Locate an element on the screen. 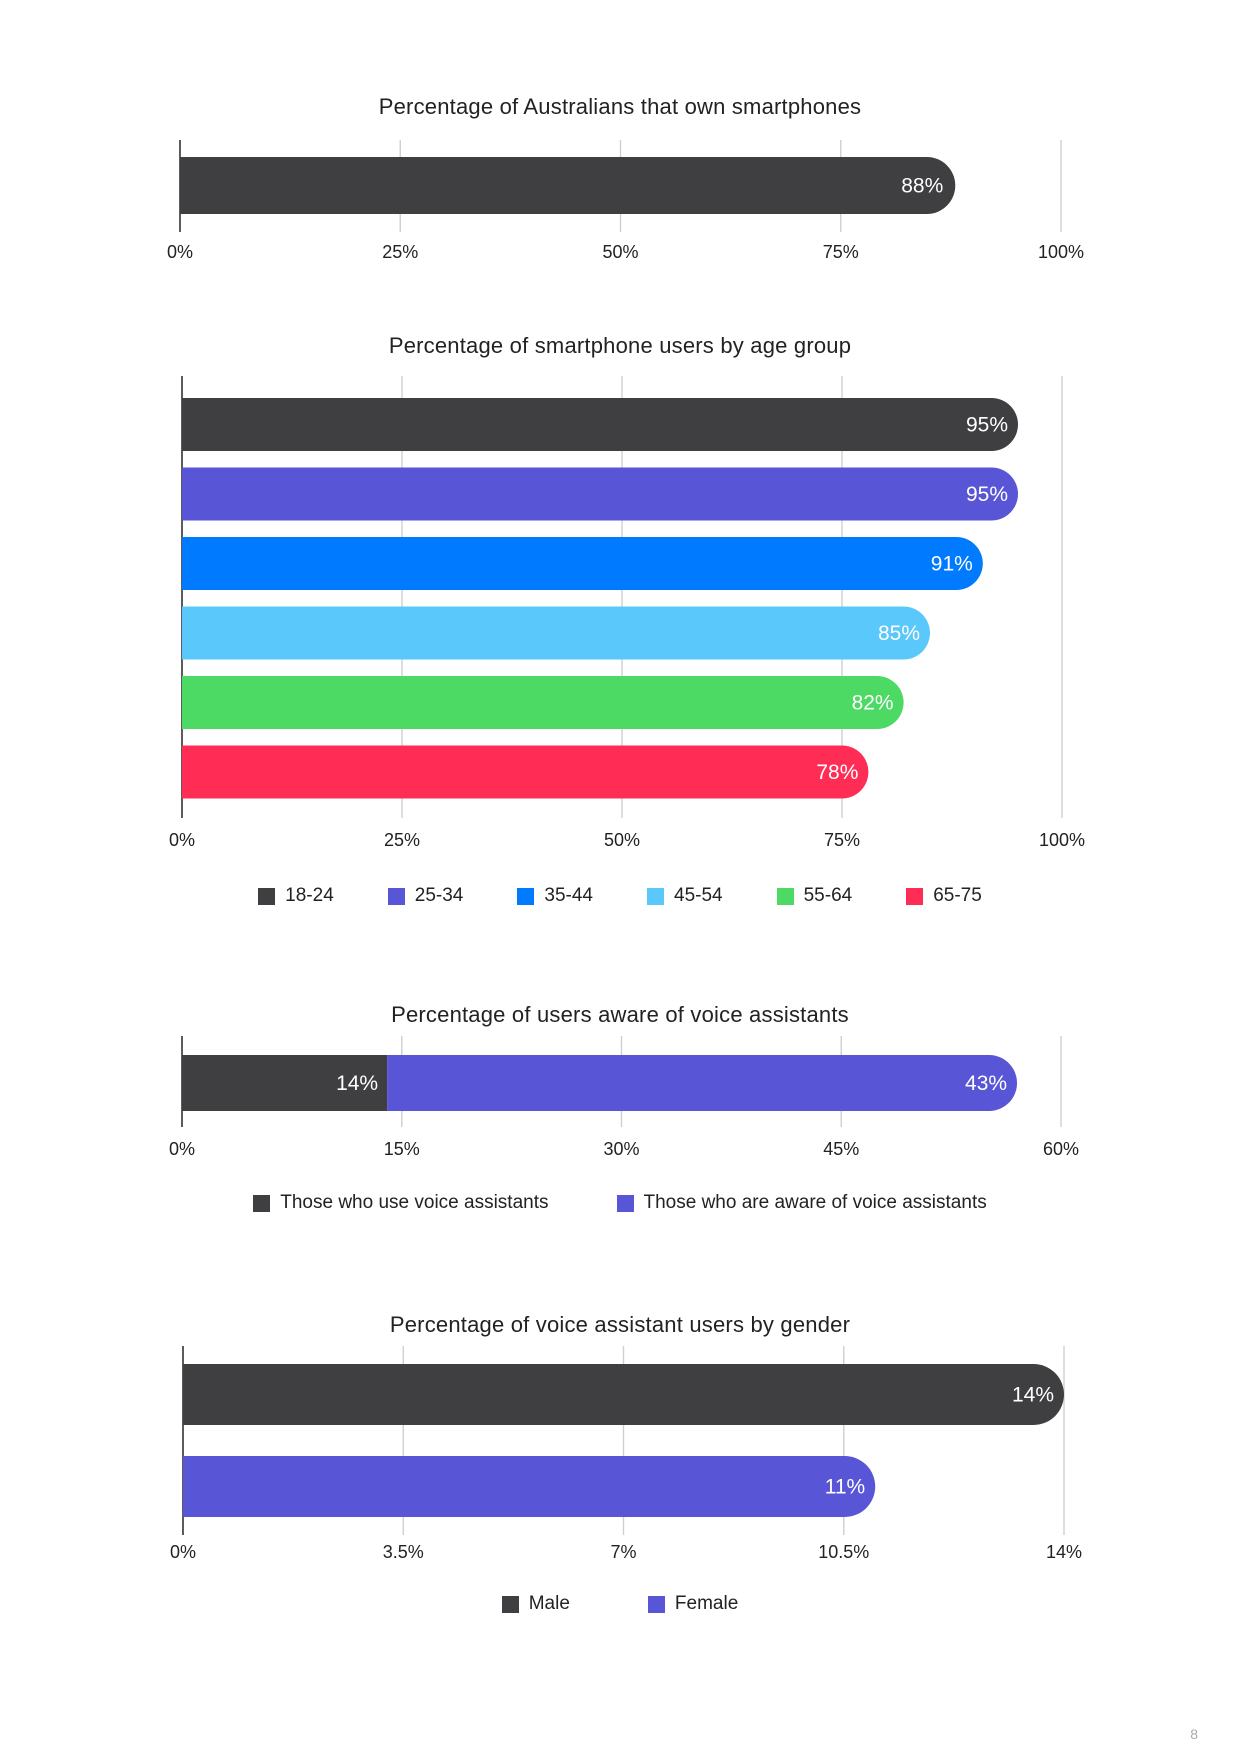  age-tick-label: 75% is located at coordinates (842, 840).